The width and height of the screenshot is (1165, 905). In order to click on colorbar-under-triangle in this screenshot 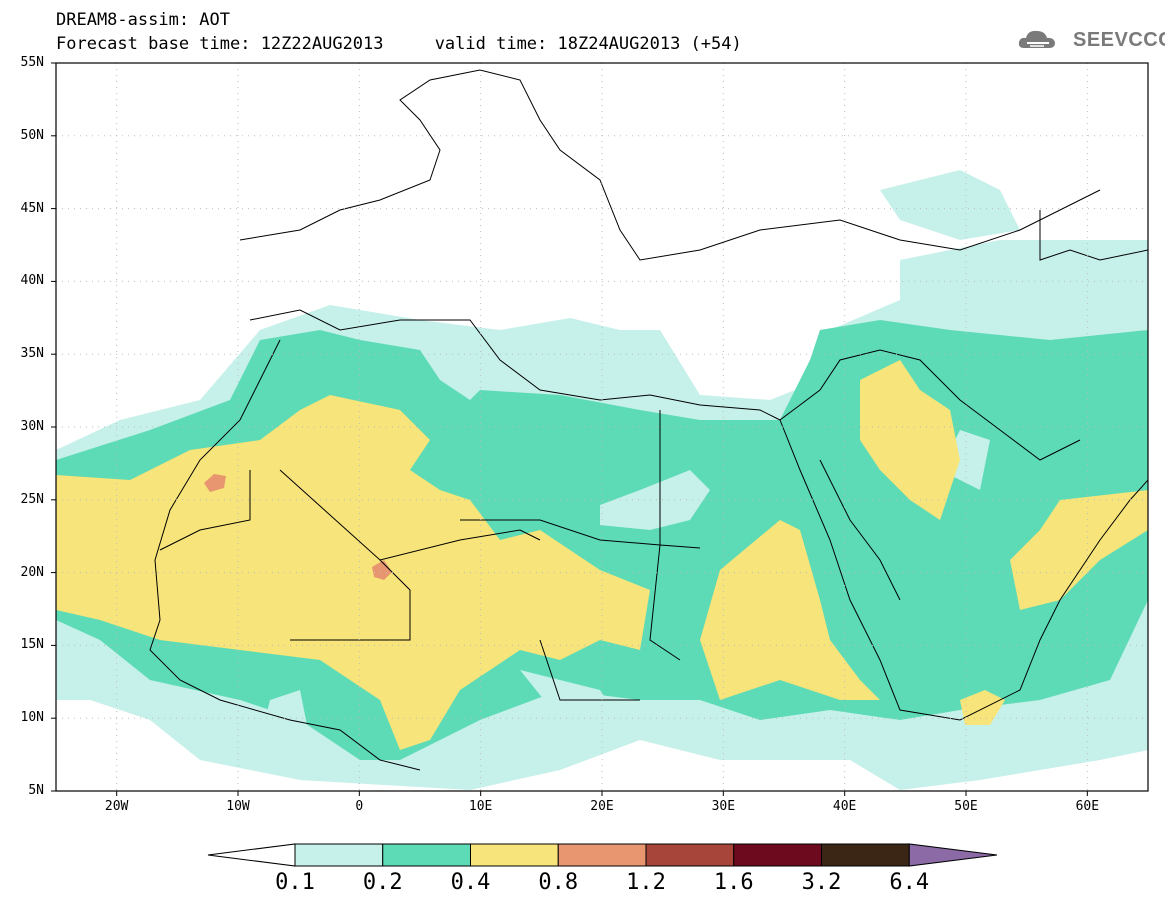, I will do `click(251, 855)`.